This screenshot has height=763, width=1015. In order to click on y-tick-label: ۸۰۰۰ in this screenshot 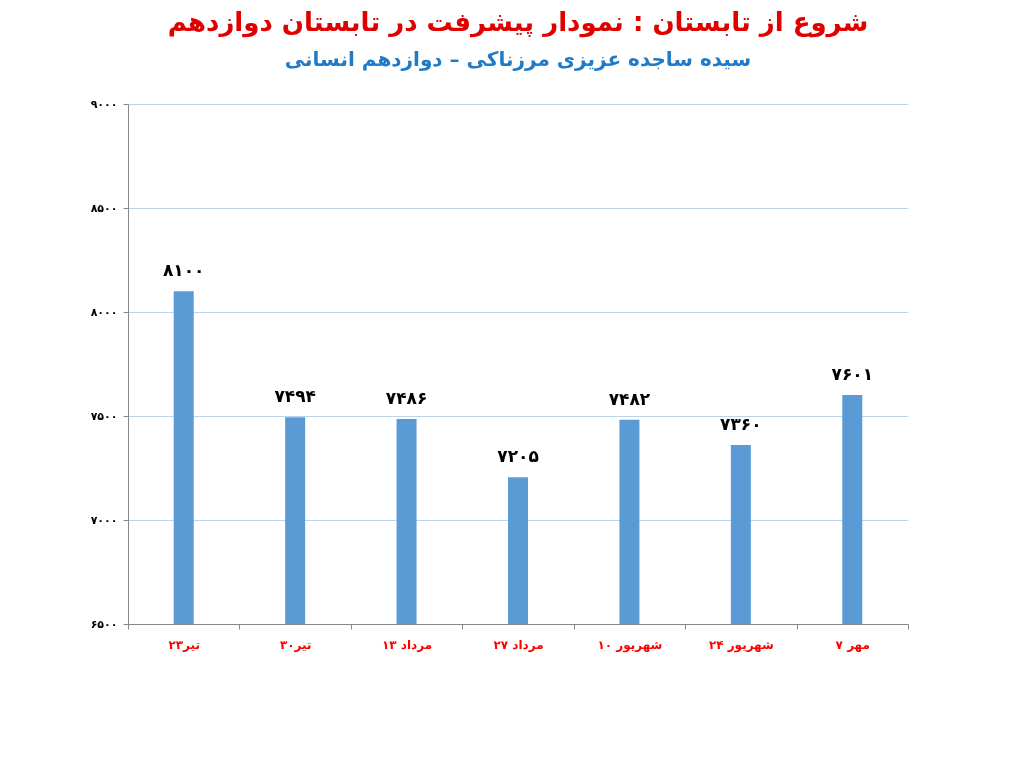, I will do `click(104, 312)`.